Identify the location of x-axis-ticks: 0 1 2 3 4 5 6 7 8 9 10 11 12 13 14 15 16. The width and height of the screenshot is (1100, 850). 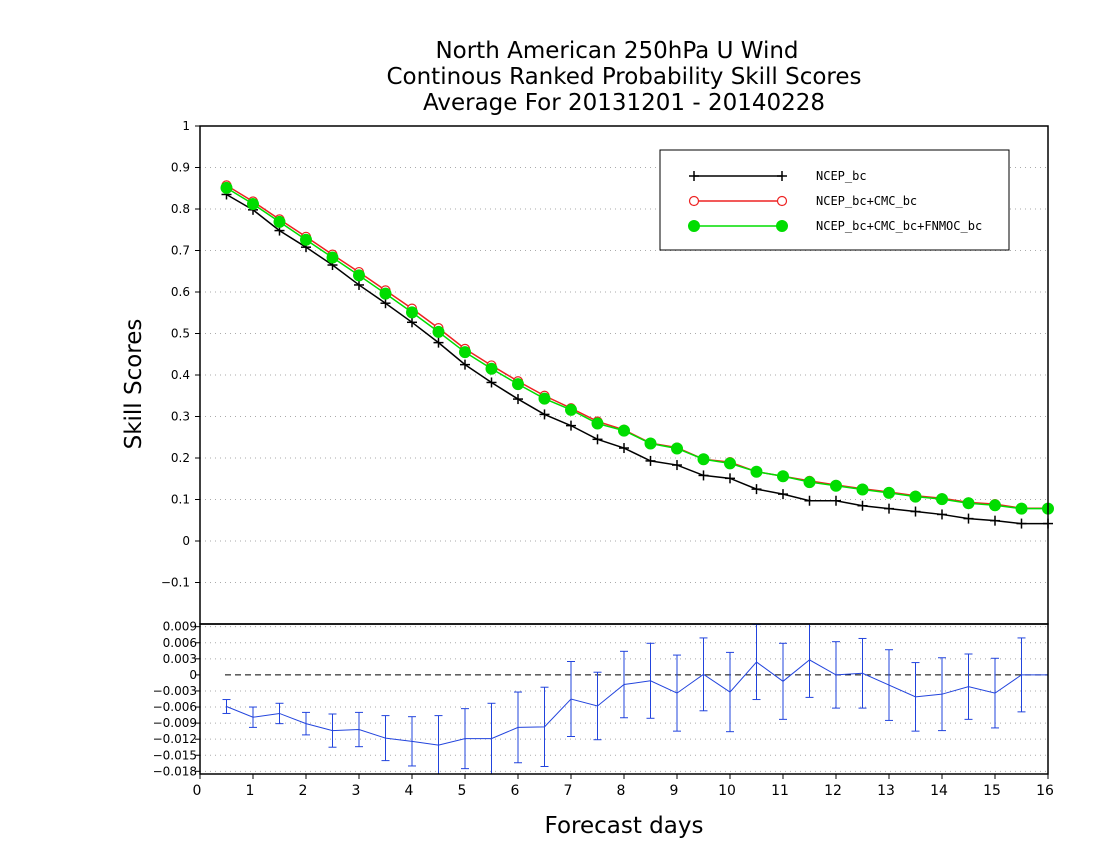
(623, 786).